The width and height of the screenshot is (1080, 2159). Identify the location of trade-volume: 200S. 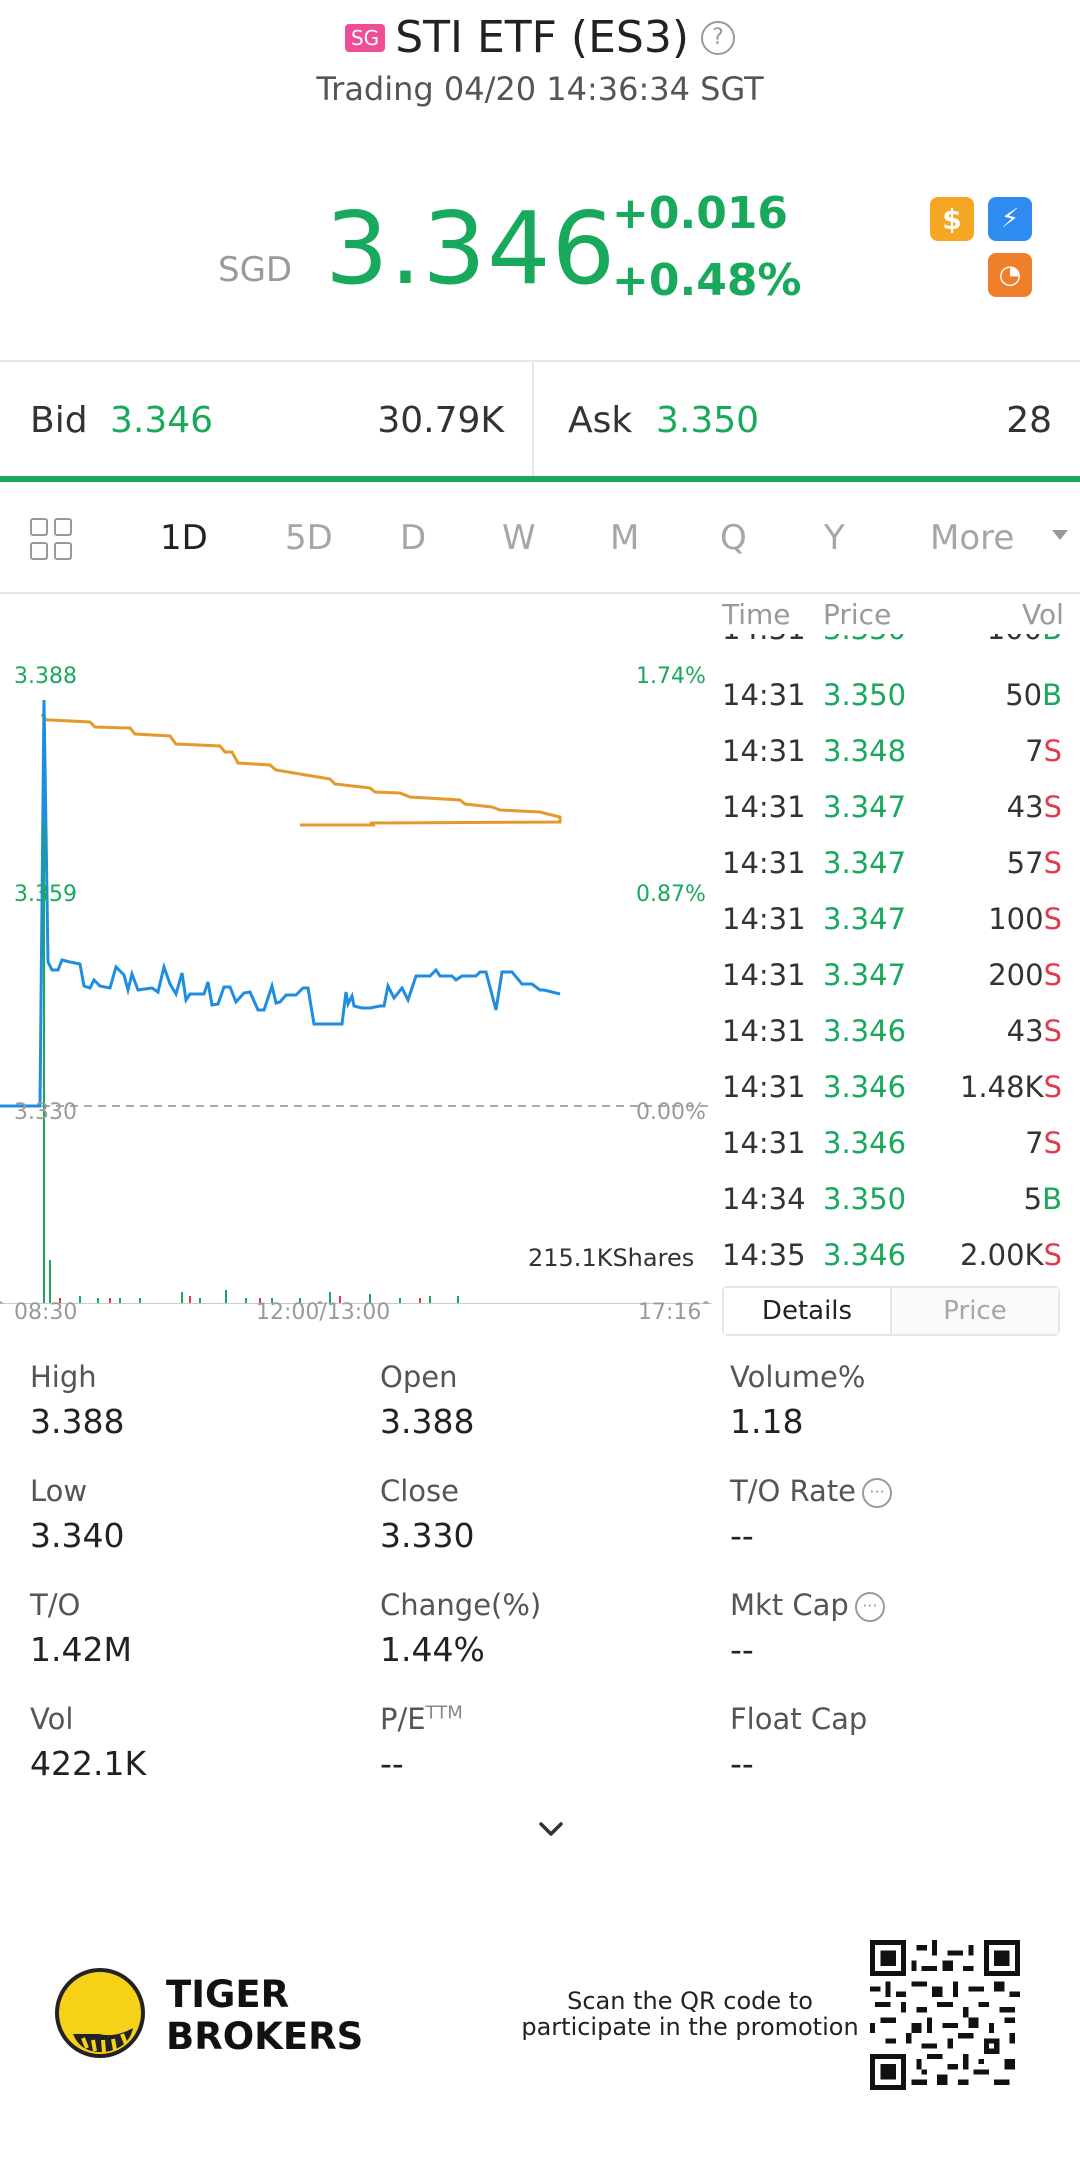
(1025, 975).